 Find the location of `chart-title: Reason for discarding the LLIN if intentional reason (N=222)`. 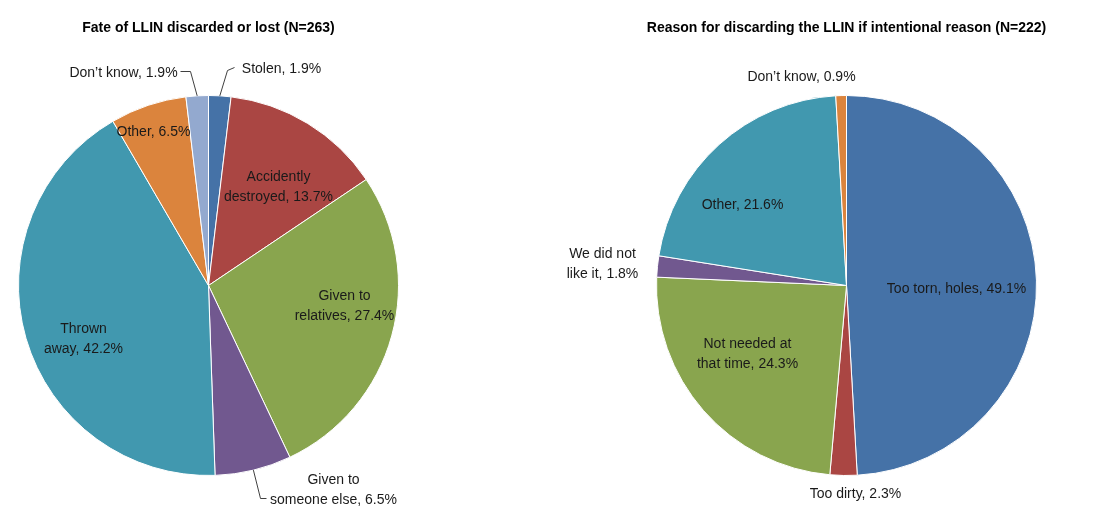

chart-title: Reason for discarding the LLIN if intentional reason (N=222) is located at coordinates (846, 26).